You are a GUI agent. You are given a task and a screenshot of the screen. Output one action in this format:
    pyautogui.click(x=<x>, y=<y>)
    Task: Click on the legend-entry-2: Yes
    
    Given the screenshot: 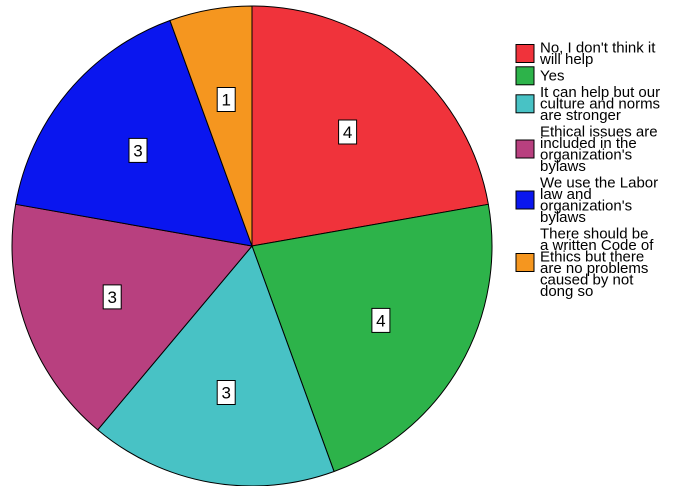 What is the action you would take?
    pyautogui.click(x=539, y=76)
    